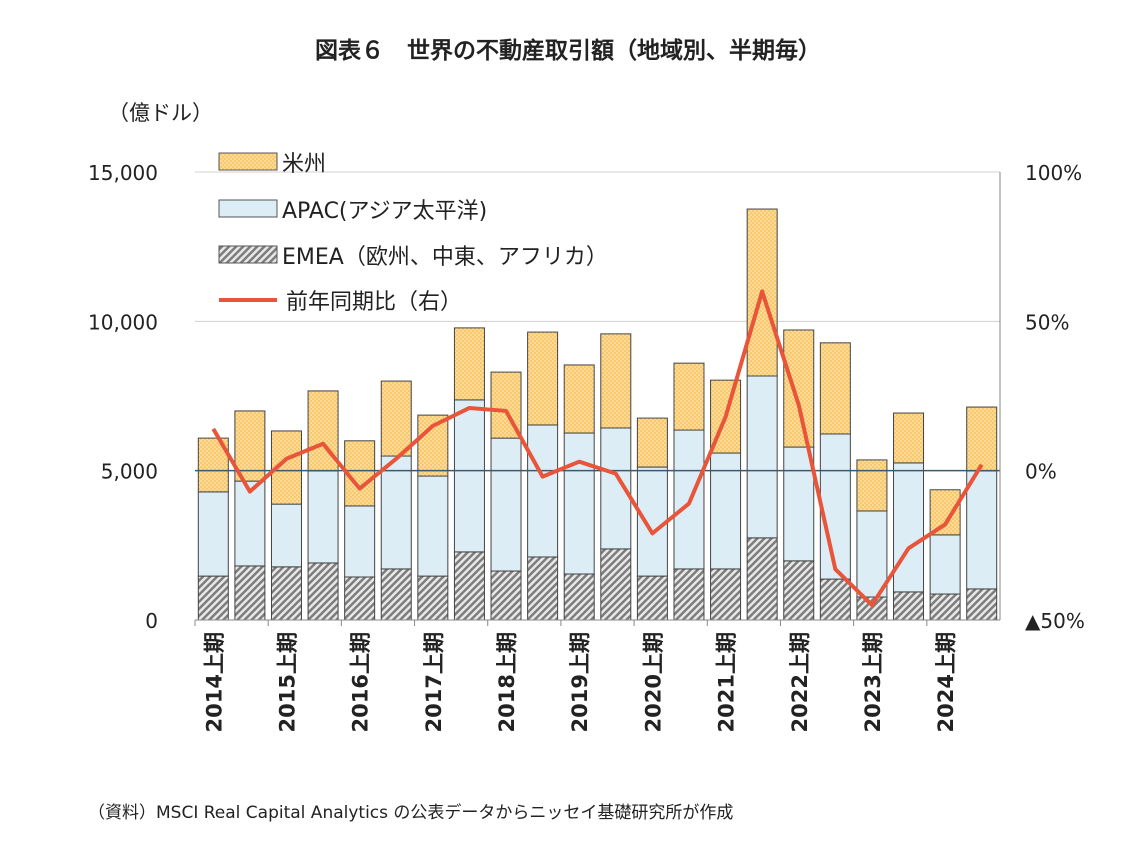  Describe the element at coordinates (653, 682) in the screenshot. I see `x-tick-label: 2020上期` at that location.